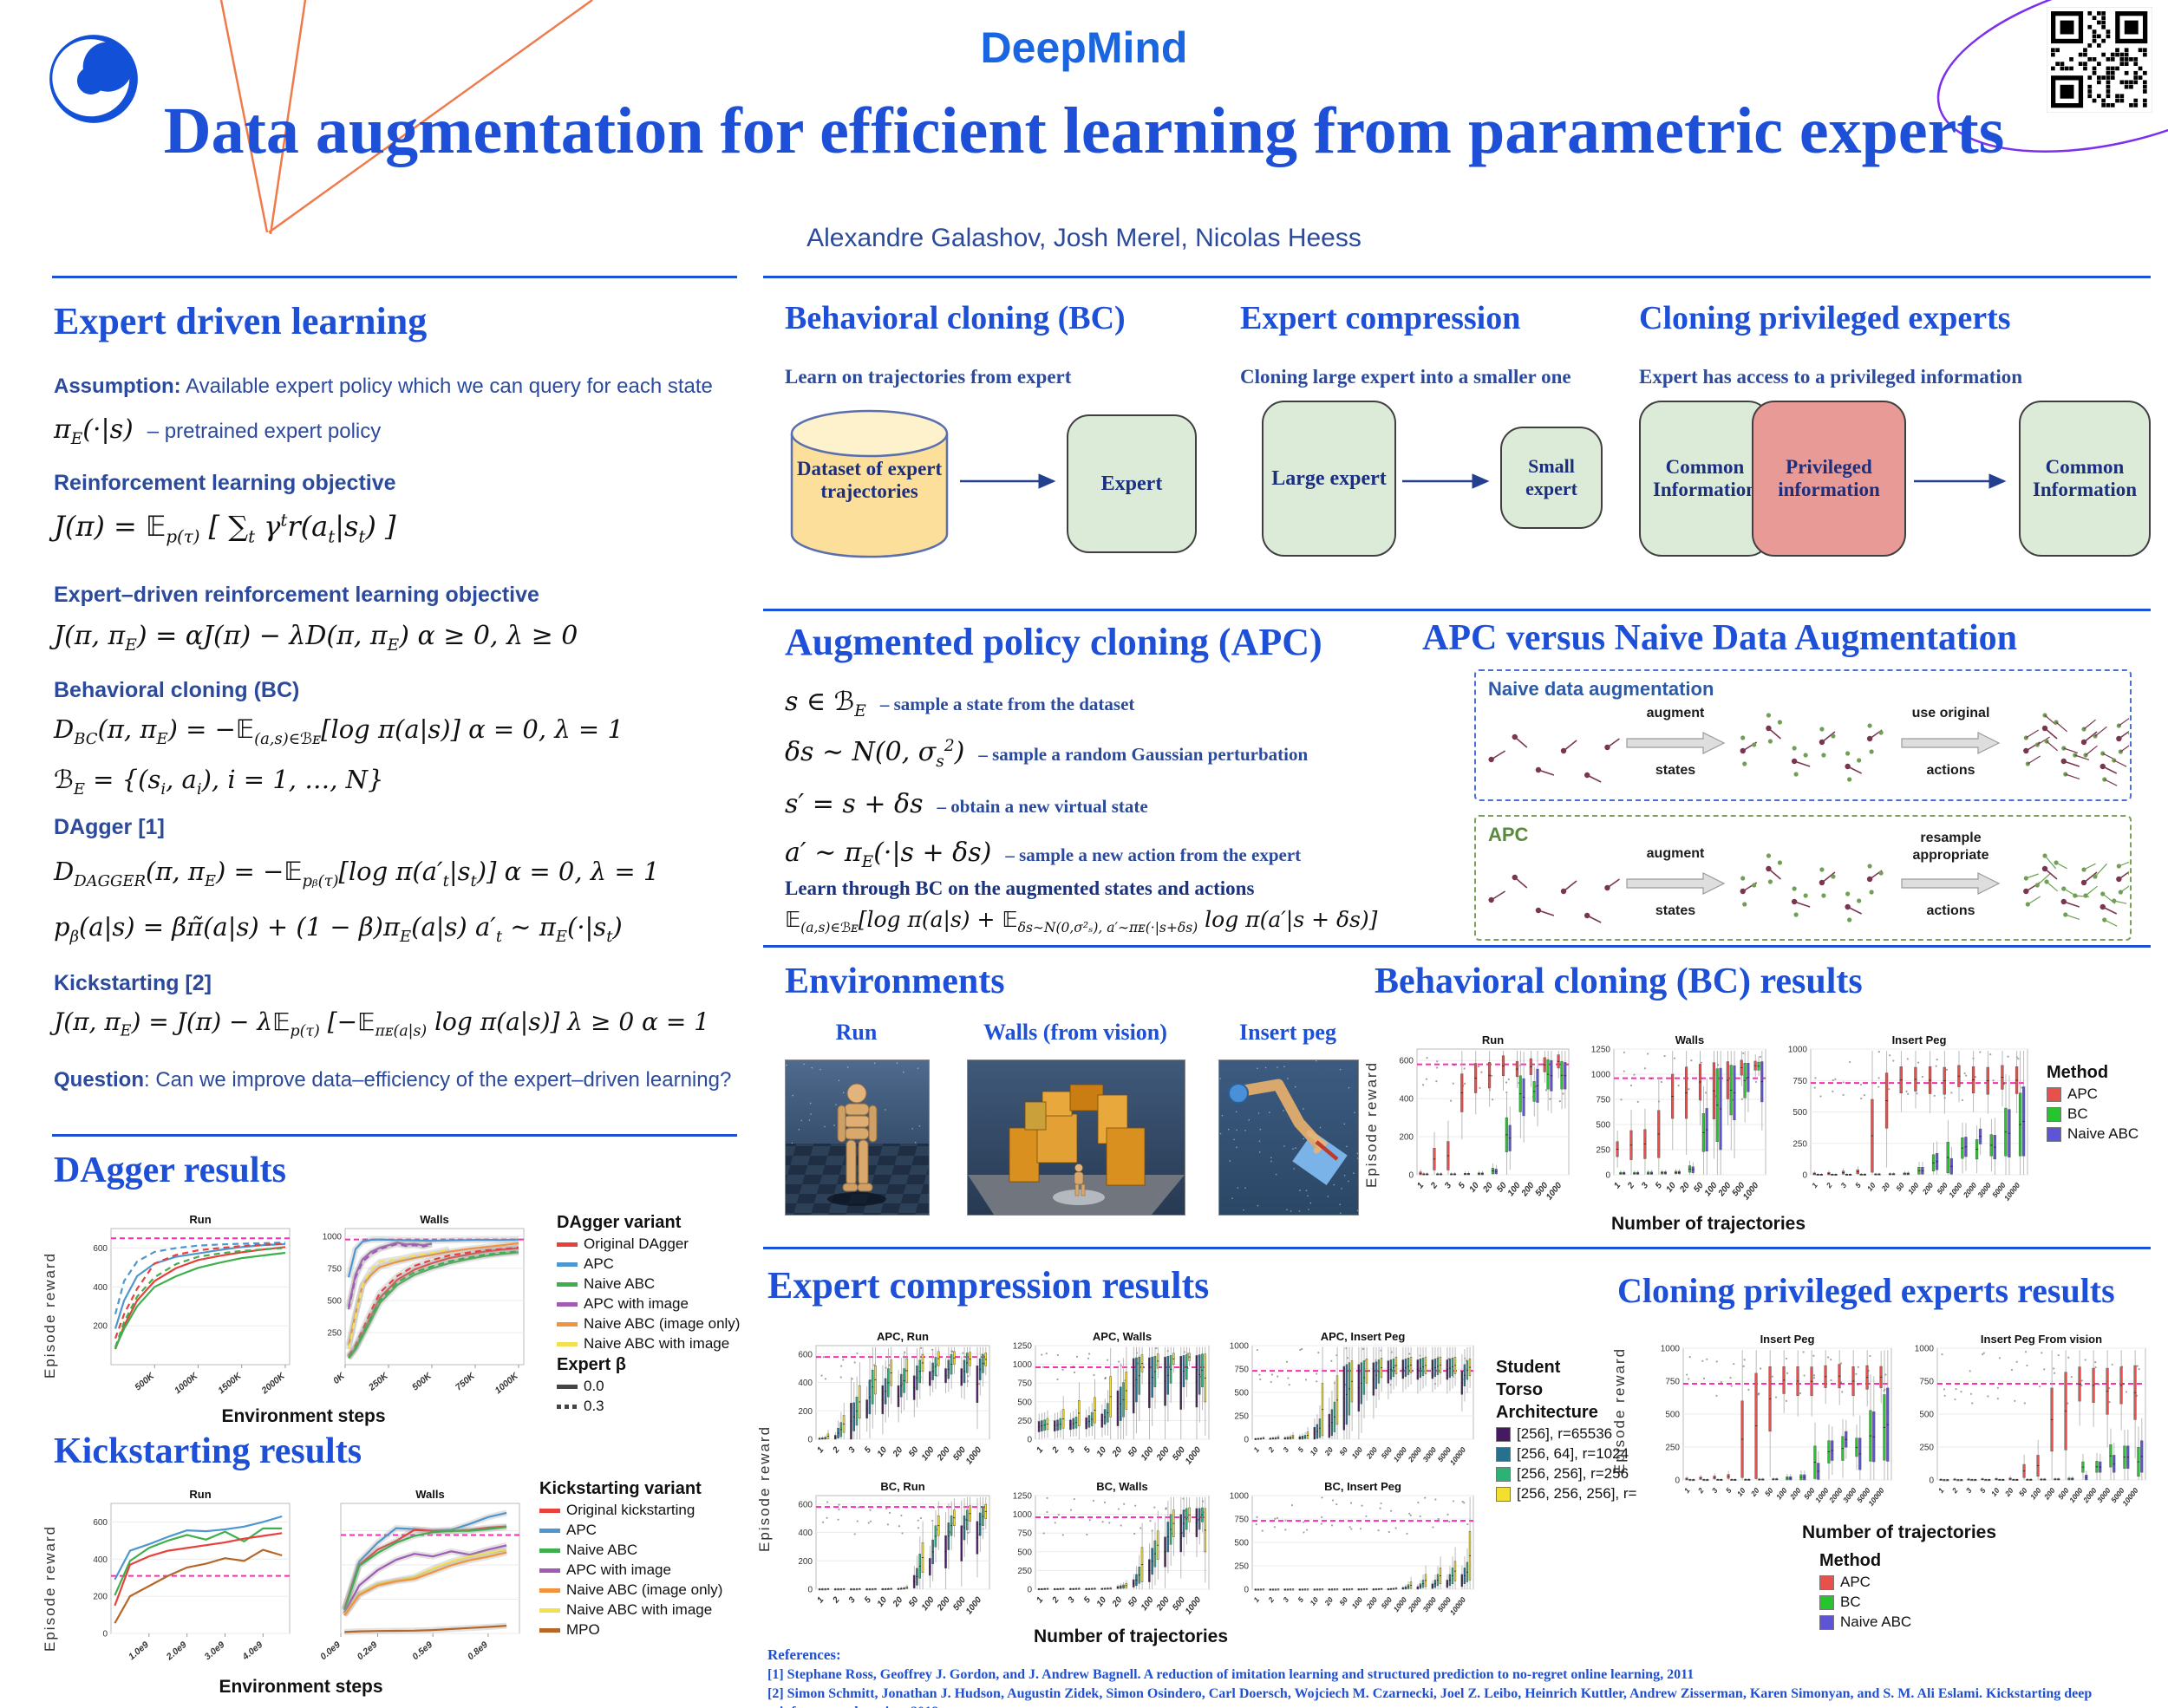 The width and height of the screenshot is (2168, 1708). What do you see at coordinates (1812, 747) in the screenshot?
I see `naive-augmented-cluster` at bounding box center [1812, 747].